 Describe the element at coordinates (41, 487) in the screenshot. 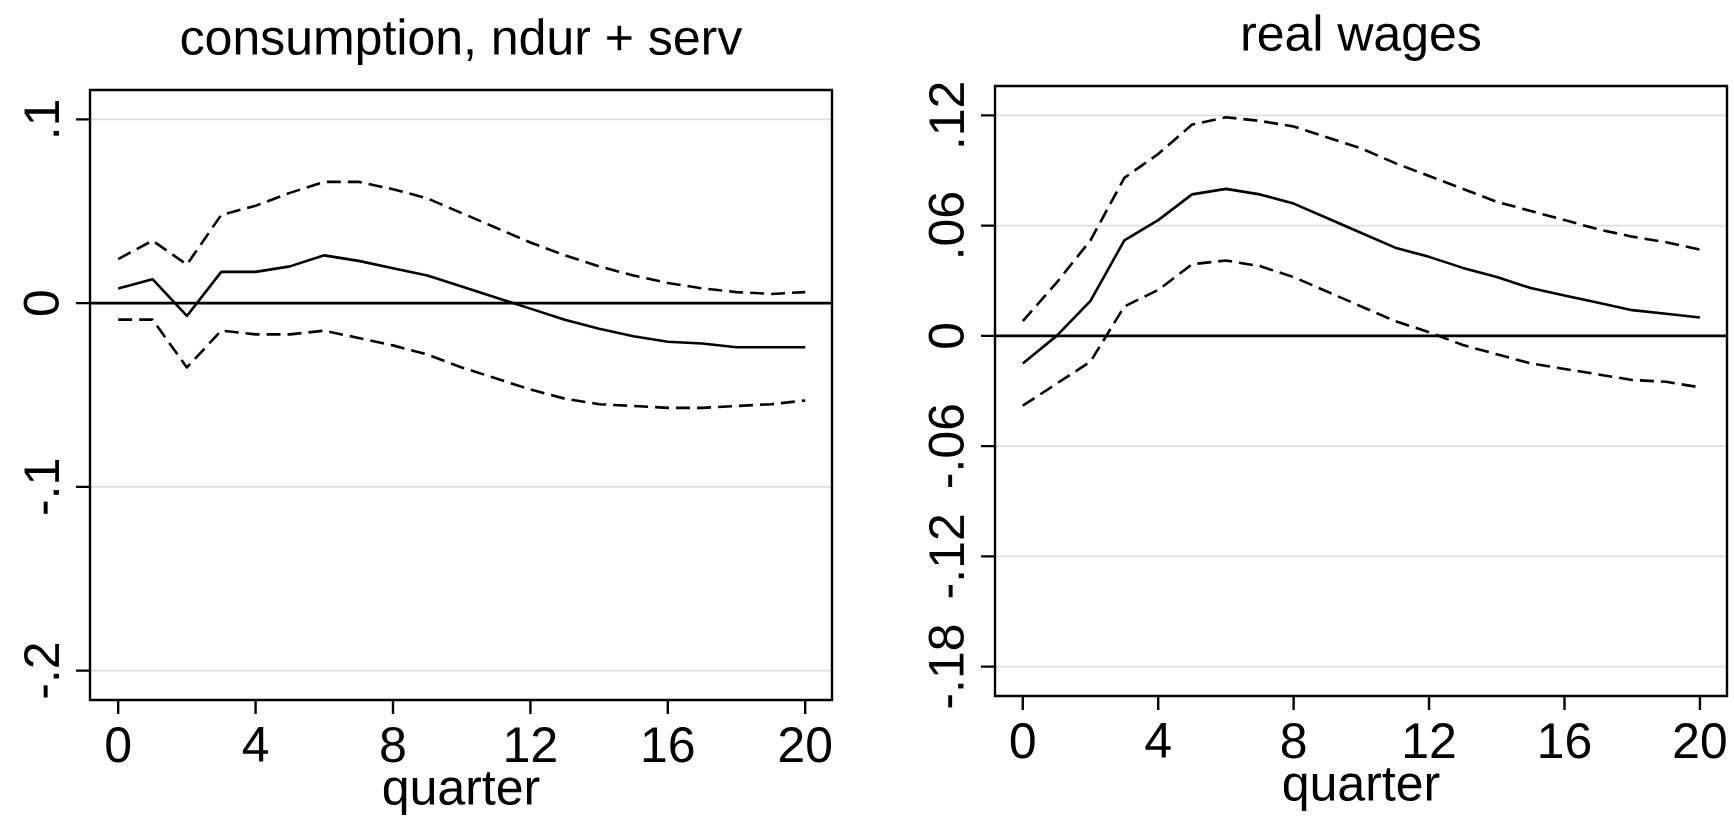

I see `y-tick-label: -.1` at that location.